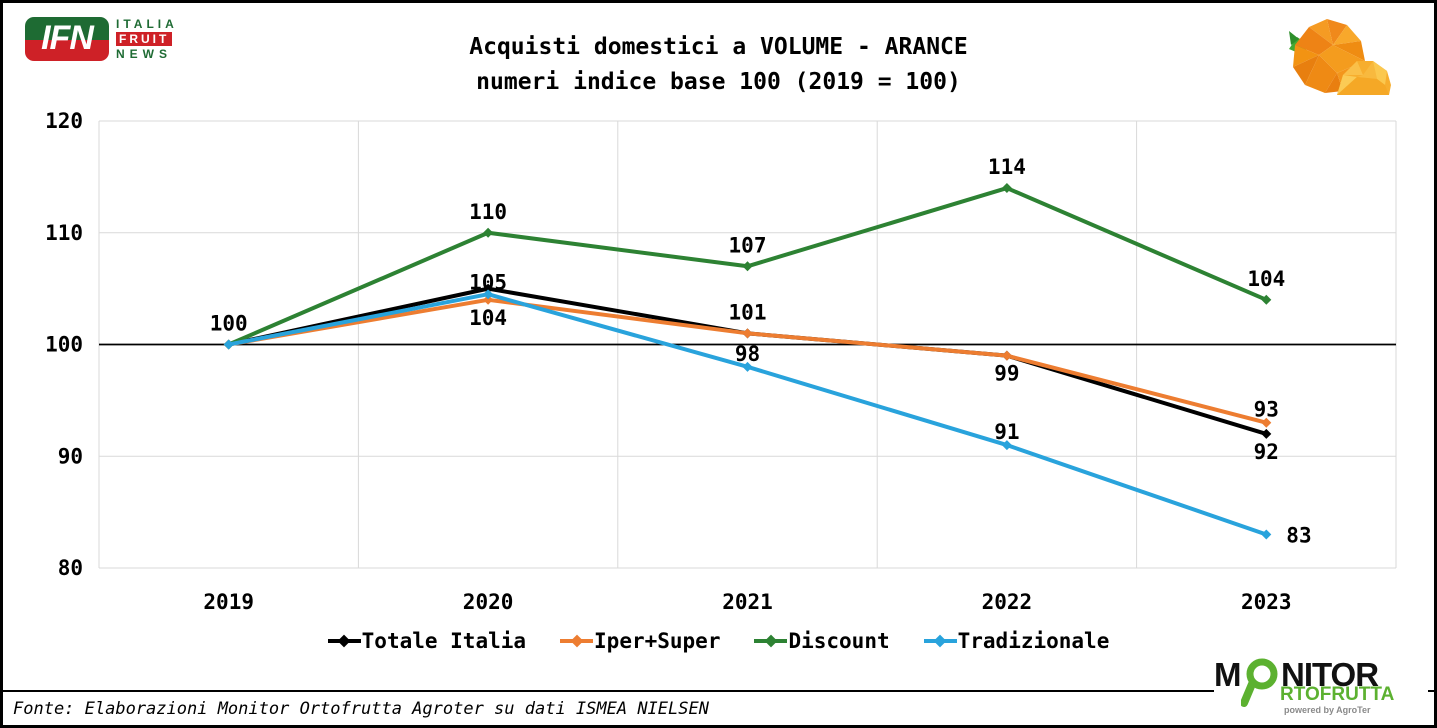 The height and width of the screenshot is (728, 1437). I want to click on point-value-label: 114, so click(1007, 167).